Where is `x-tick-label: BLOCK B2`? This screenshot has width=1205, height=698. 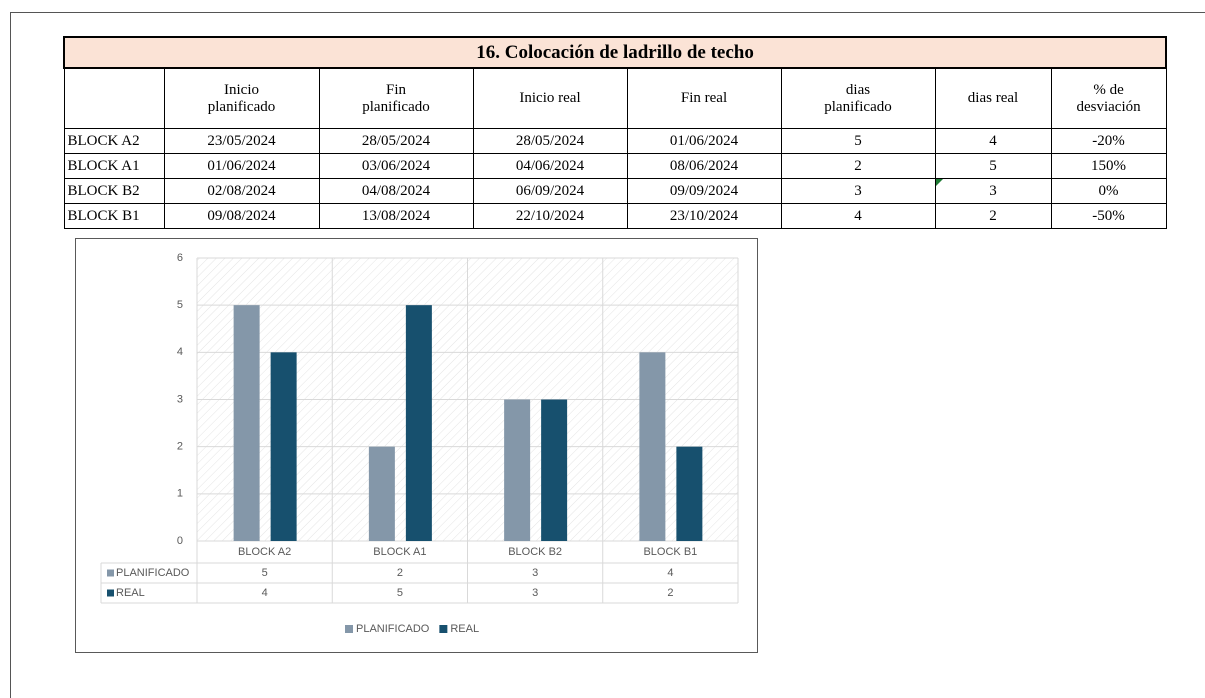 x-tick-label: BLOCK B2 is located at coordinates (535, 552).